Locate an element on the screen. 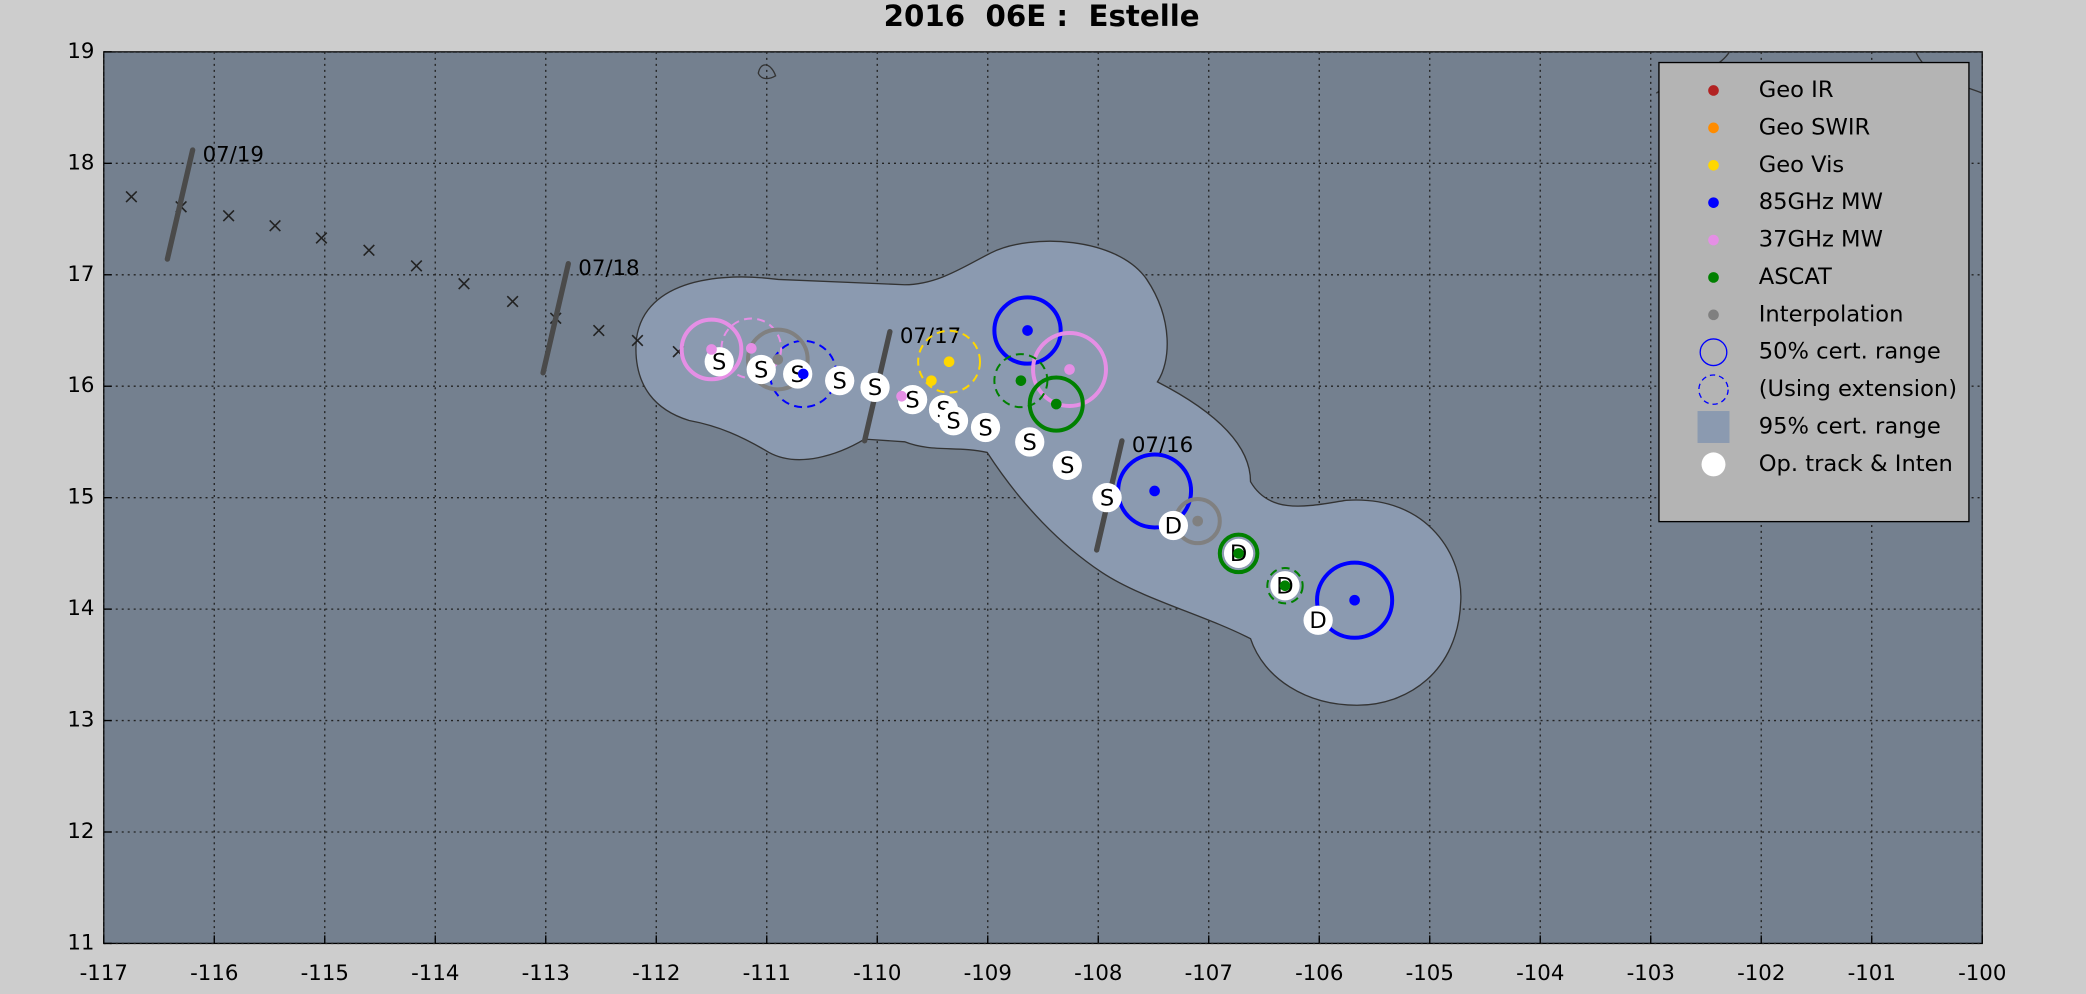 Image resolution: width=2086 pixels, height=994 pixels. legend-label: 50% cert. range is located at coordinates (1850, 352).